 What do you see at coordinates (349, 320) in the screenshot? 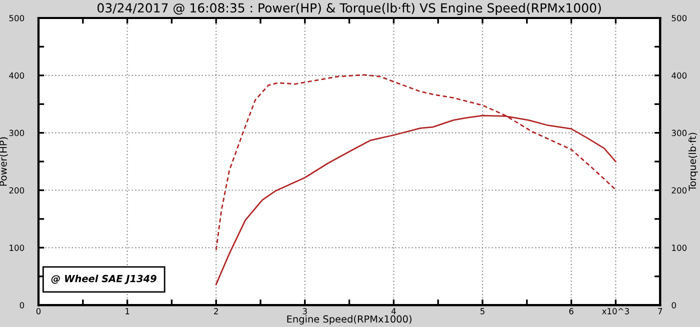
I see `x-axis-title: Engine Speed(RPMx1000)` at bounding box center [349, 320].